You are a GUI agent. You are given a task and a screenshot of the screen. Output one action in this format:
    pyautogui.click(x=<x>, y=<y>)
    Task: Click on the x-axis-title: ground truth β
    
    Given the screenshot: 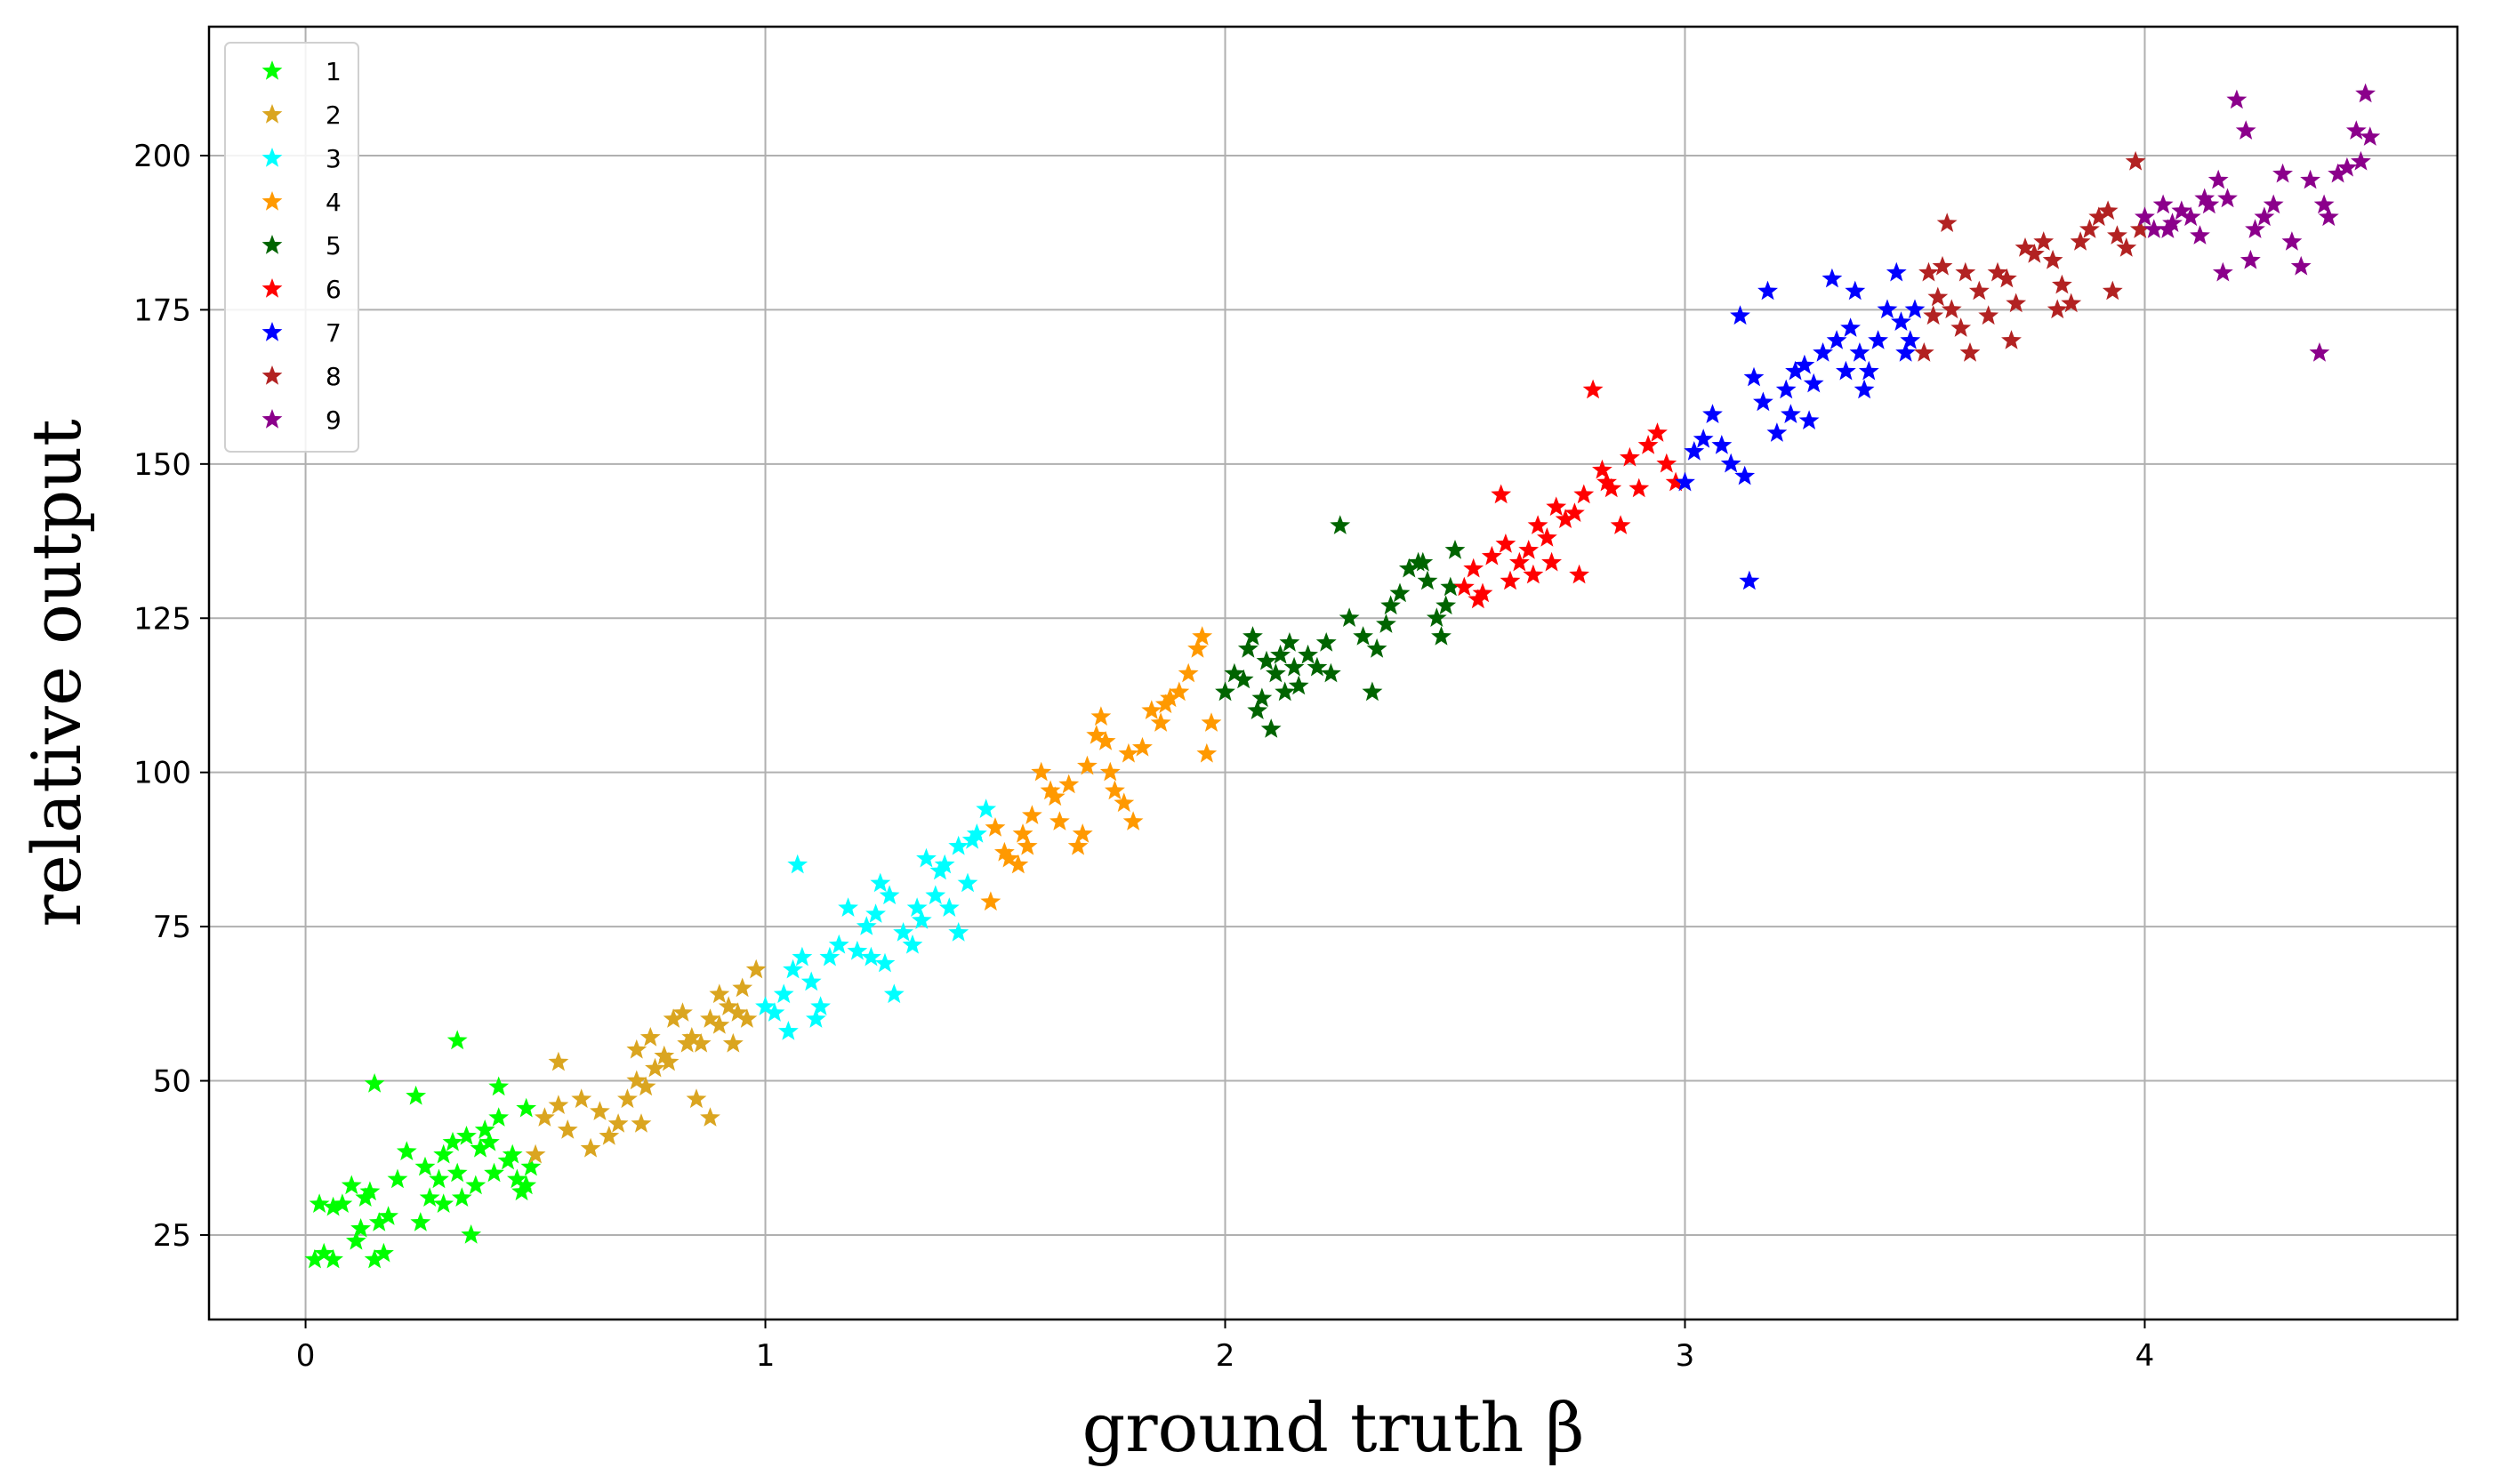 What is the action you would take?
    pyautogui.click(x=1333, y=1427)
    